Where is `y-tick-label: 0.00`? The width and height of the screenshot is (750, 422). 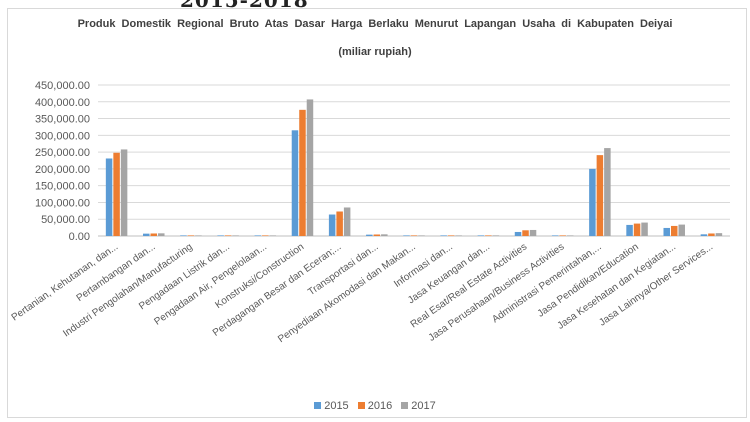
y-tick-label: 0.00 is located at coordinates (79, 237).